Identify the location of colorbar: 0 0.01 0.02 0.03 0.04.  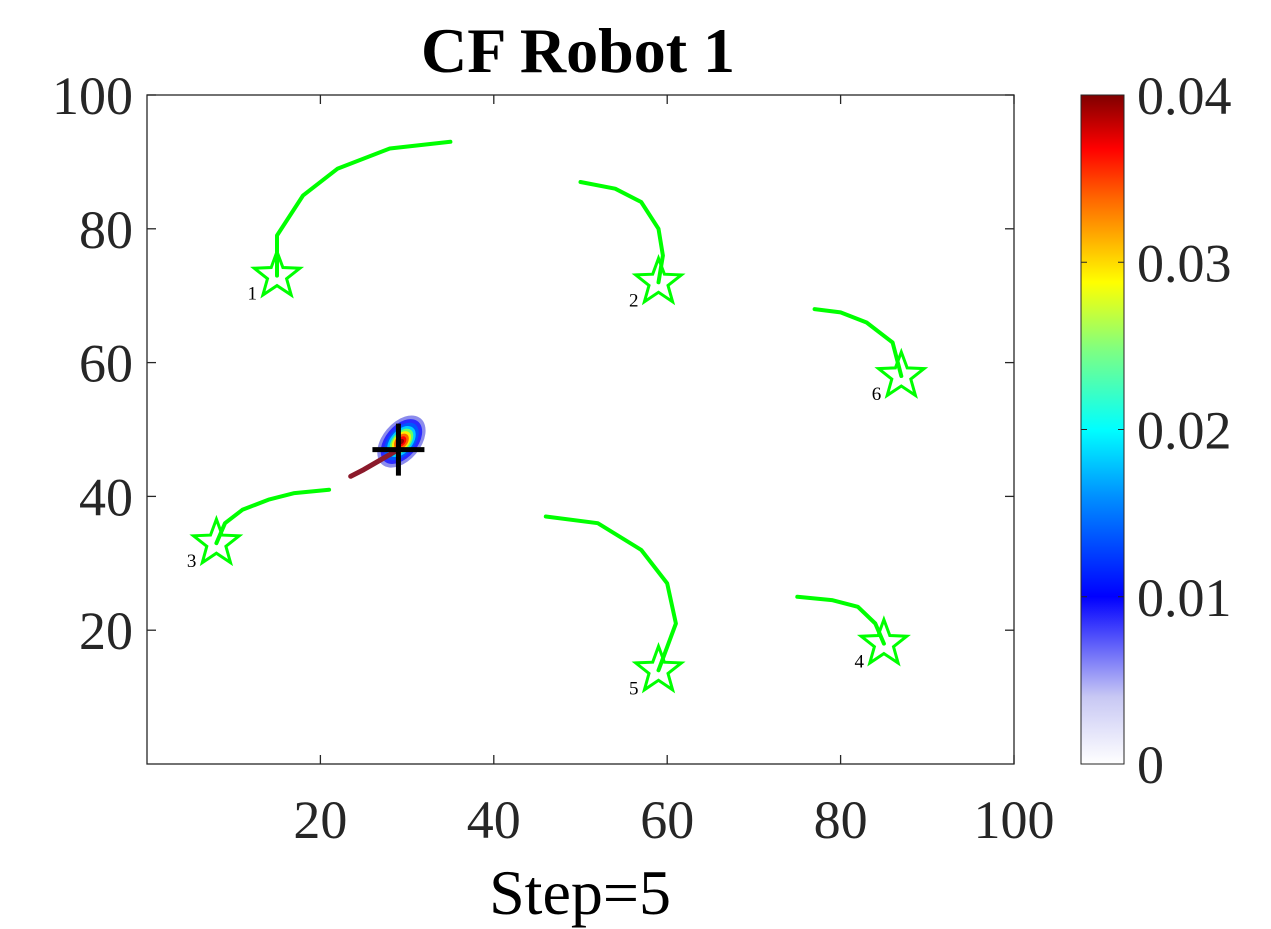
(1156, 430).